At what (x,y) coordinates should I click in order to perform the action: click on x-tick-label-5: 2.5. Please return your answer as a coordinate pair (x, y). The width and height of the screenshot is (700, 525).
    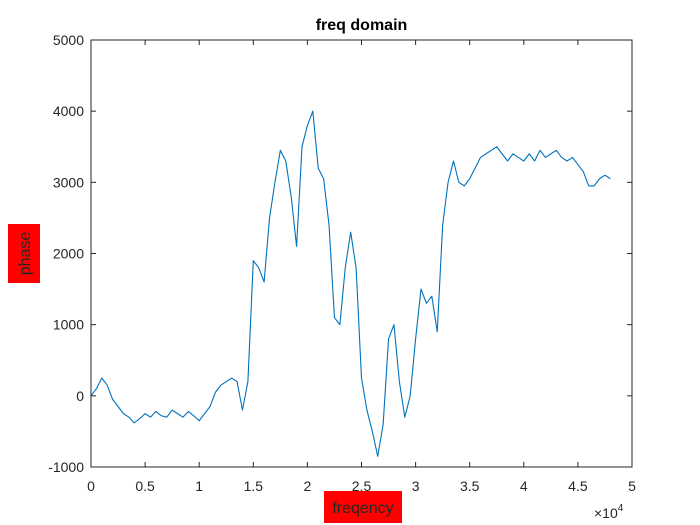
    Looking at the image, I should click on (362, 486).